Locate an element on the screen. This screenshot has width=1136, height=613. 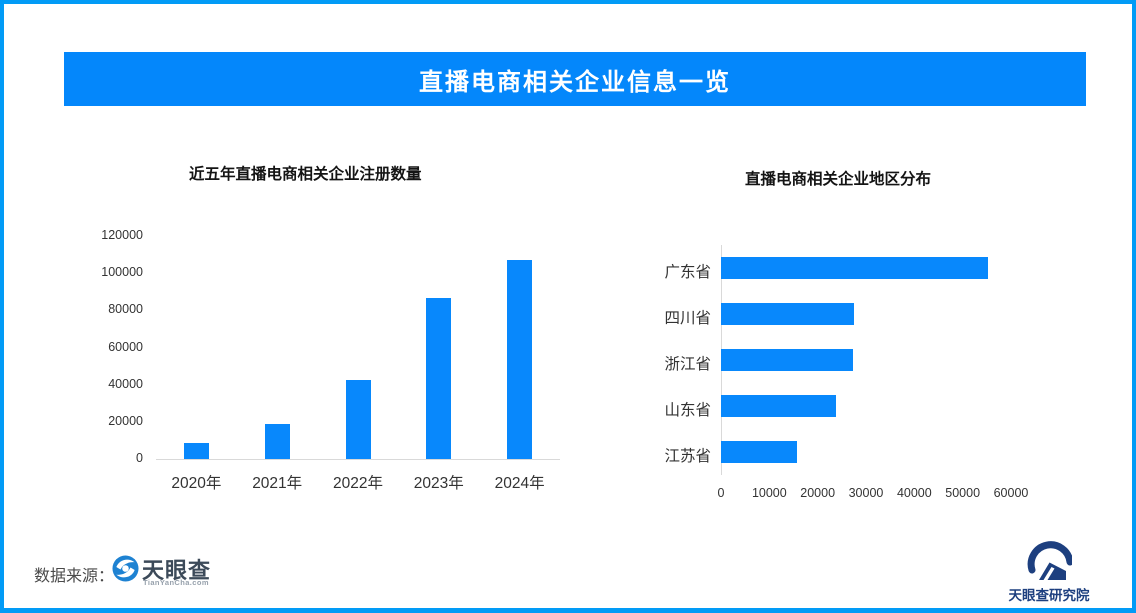
x-axis-tick-label: 20000 is located at coordinates (818, 493).